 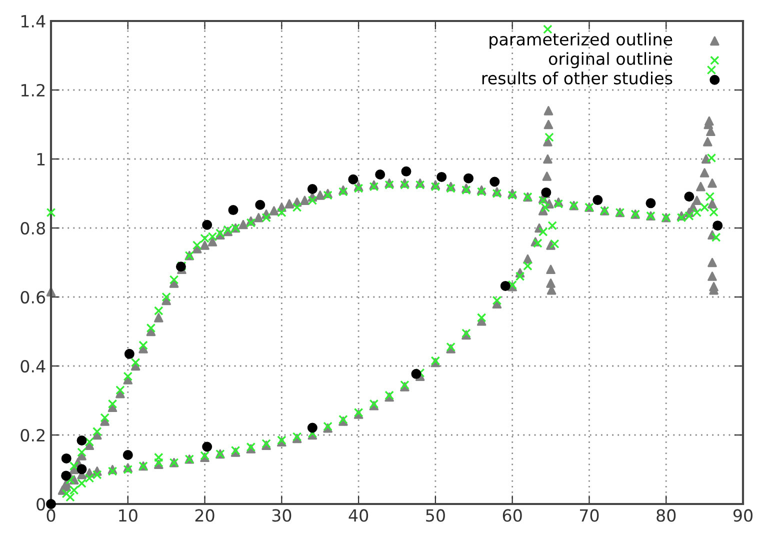 What do you see at coordinates (282, 515) in the screenshot?
I see `x-tick-label: 30` at bounding box center [282, 515].